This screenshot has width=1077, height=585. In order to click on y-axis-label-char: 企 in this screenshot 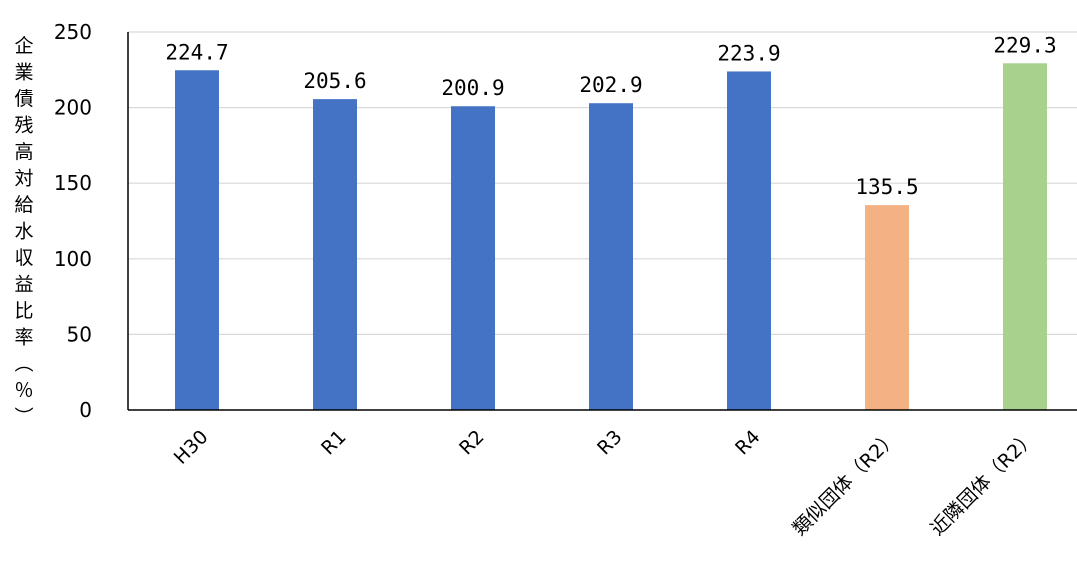, I will do `click(23, 46)`.